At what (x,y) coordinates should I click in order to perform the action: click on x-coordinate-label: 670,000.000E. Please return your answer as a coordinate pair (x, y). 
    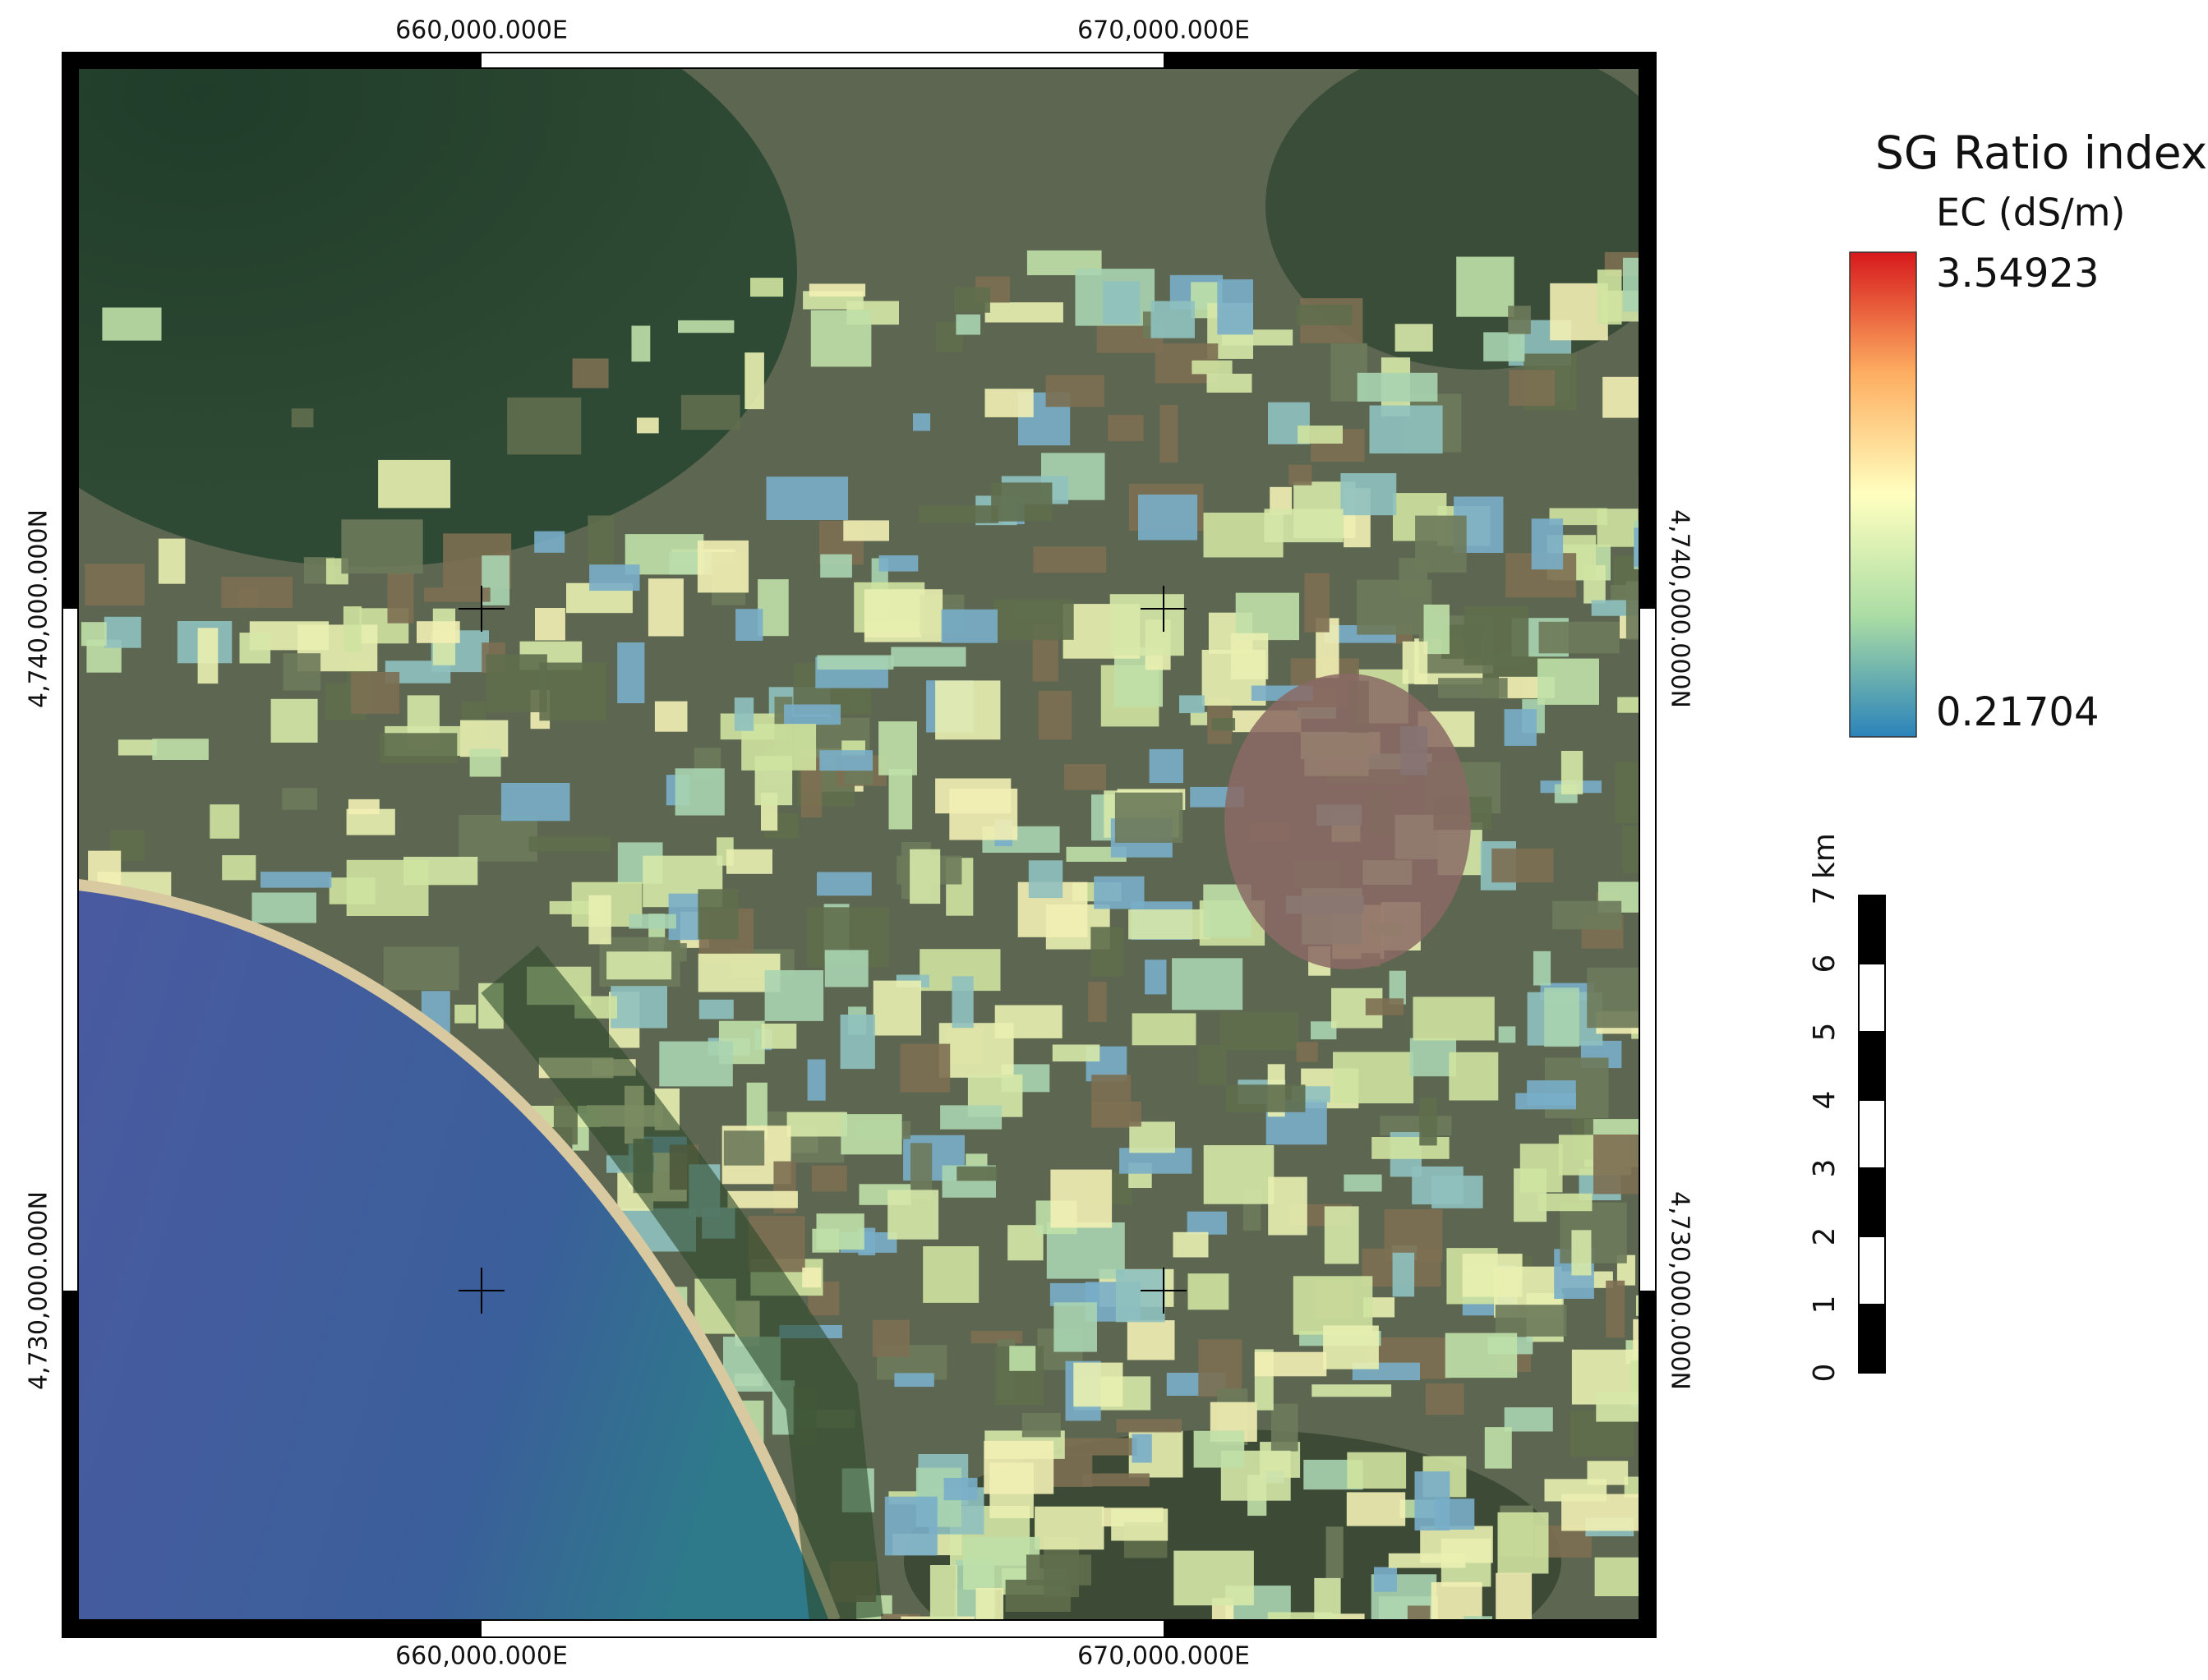
    Looking at the image, I should click on (1164, 1656).